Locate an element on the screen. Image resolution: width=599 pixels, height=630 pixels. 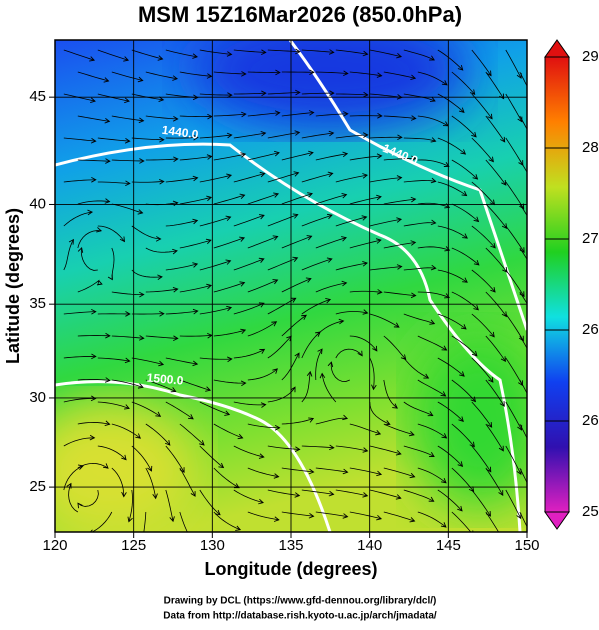
y-tick-label: 25 is located at coordinates (37, 486).